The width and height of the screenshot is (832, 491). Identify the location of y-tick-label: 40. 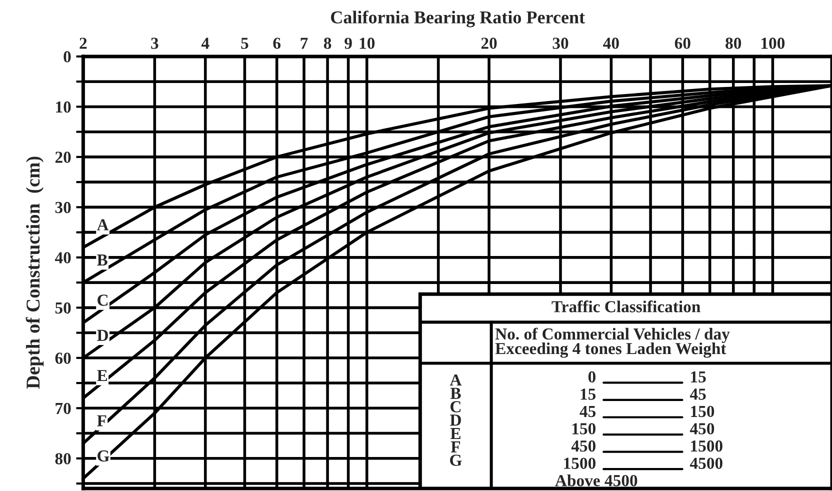
(62, 258).